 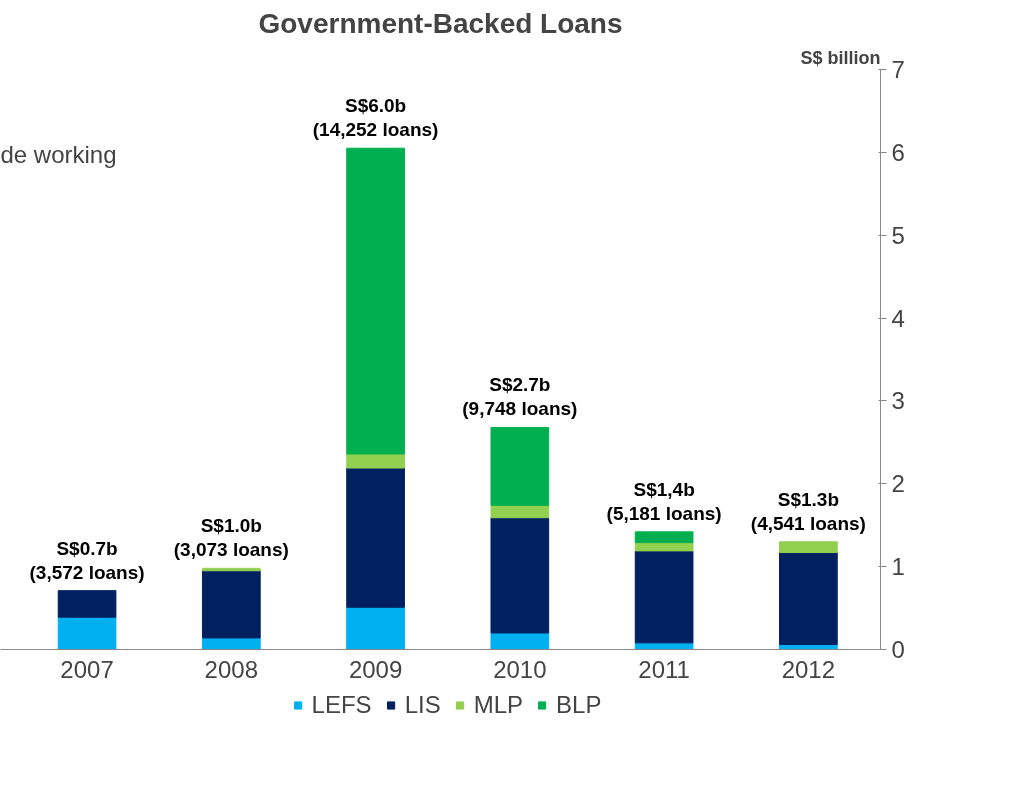 What do you see at coordinates (520, 669) in the screenshot?
I see `x-tick-label: 2010` at bounding box center [520, 669].